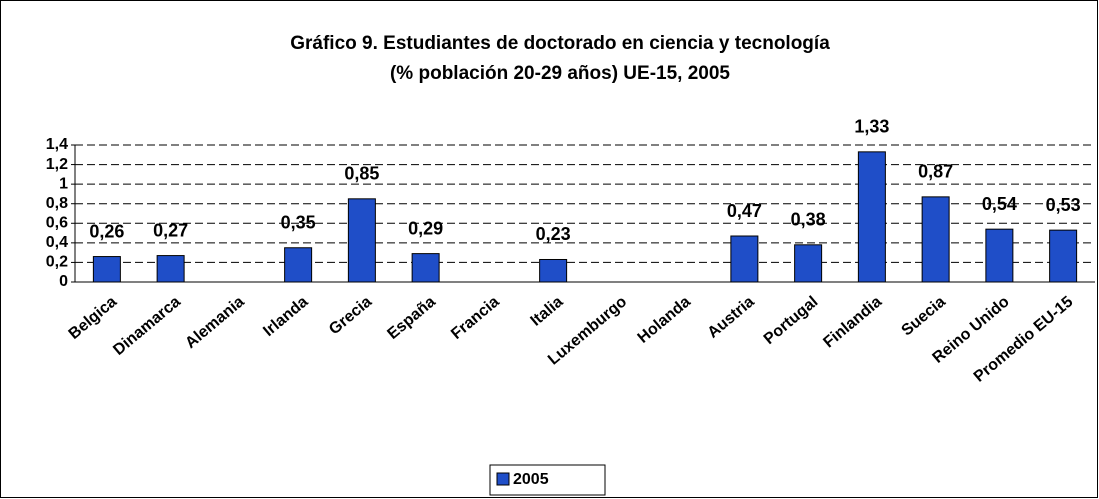 Image resolution: width=1099 pixels, height=499 pixels. Describe the element at coordinates (57, 242) in the screenshot. I see `y-tick-label: 0,4` at that location.